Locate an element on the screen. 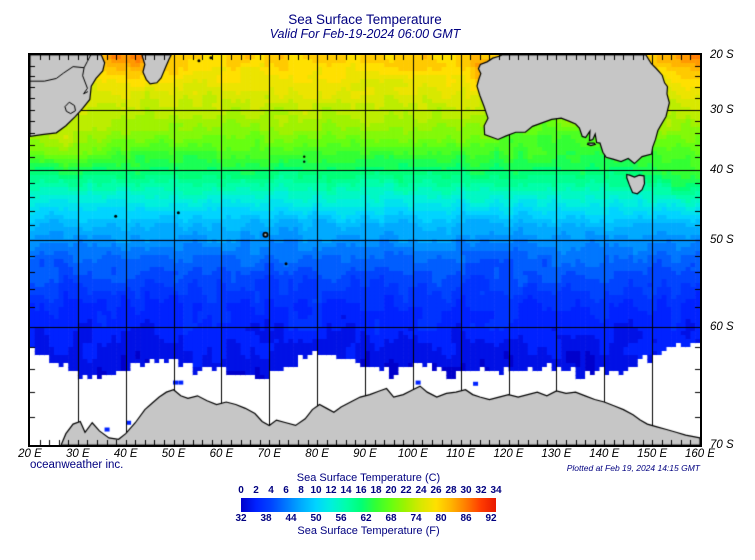 The image size is (755, 560). lon-tick-label: 110 E is located at coordinates (461, 454).